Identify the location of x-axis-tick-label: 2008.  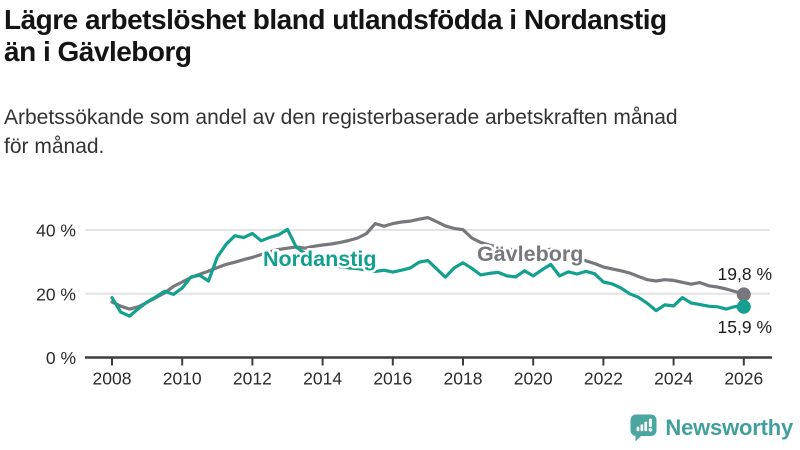
(112, 379).